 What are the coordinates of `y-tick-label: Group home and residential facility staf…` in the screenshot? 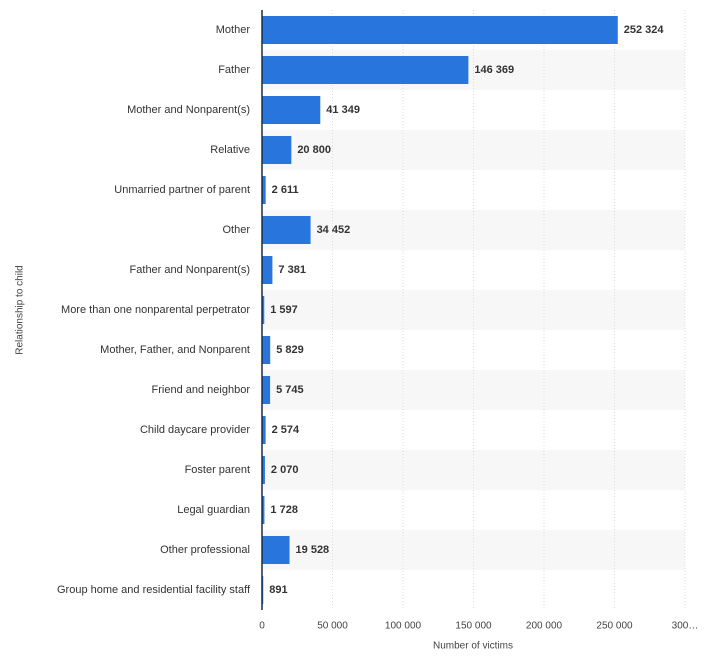 It's located at (154, 590).